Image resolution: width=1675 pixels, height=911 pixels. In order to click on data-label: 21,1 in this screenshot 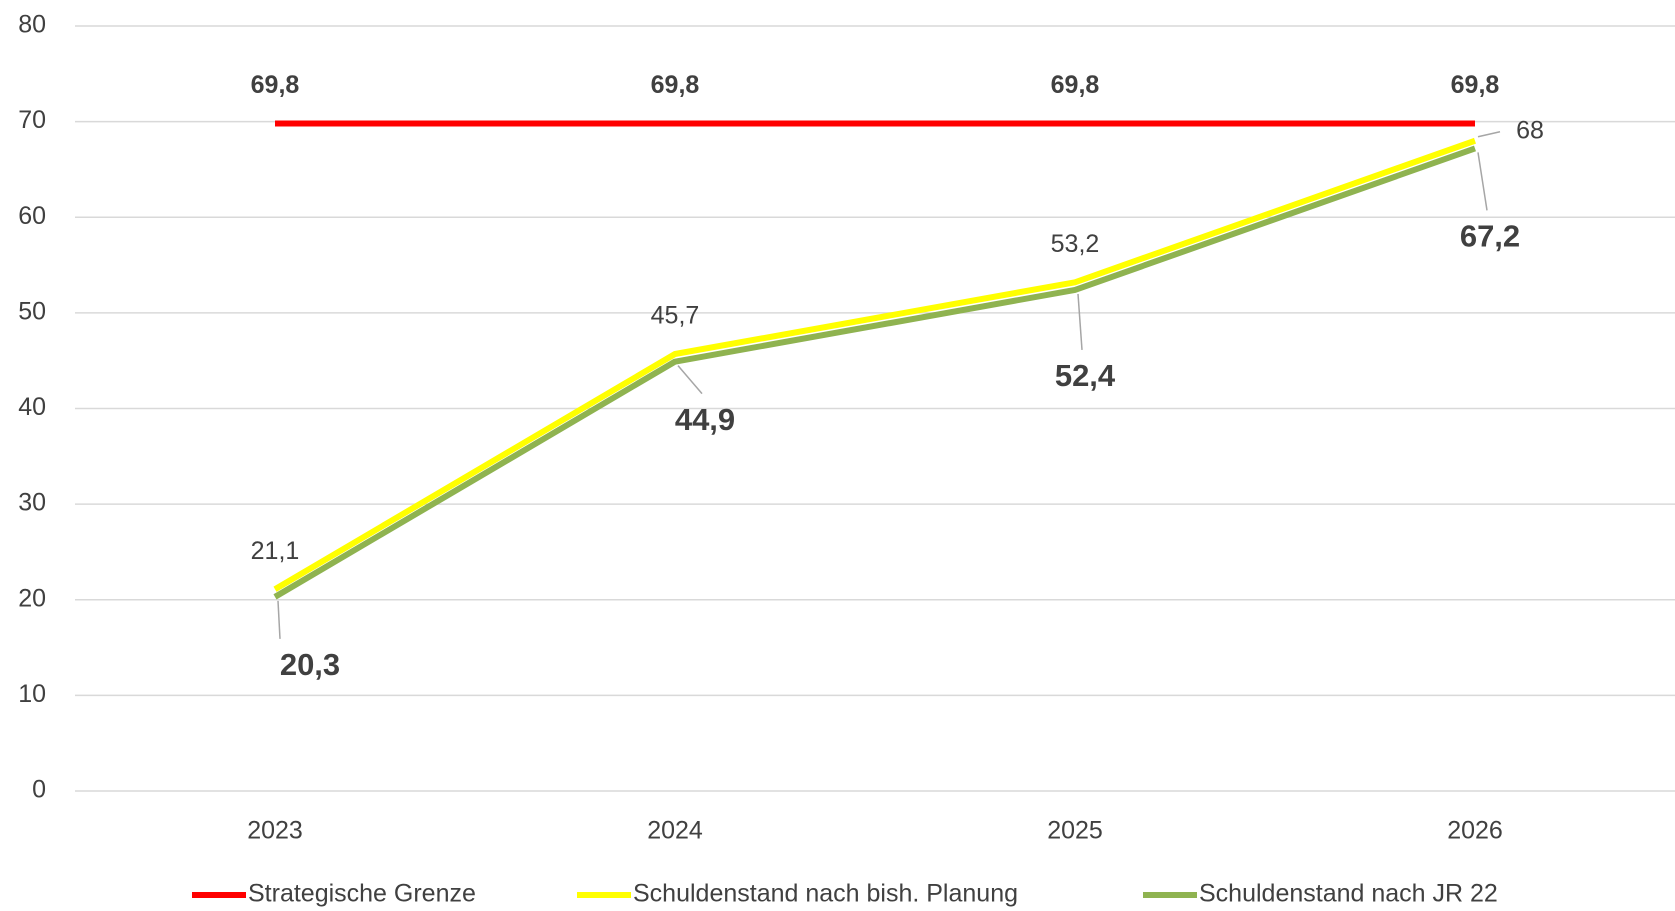, I will do `click(275, 551)`.